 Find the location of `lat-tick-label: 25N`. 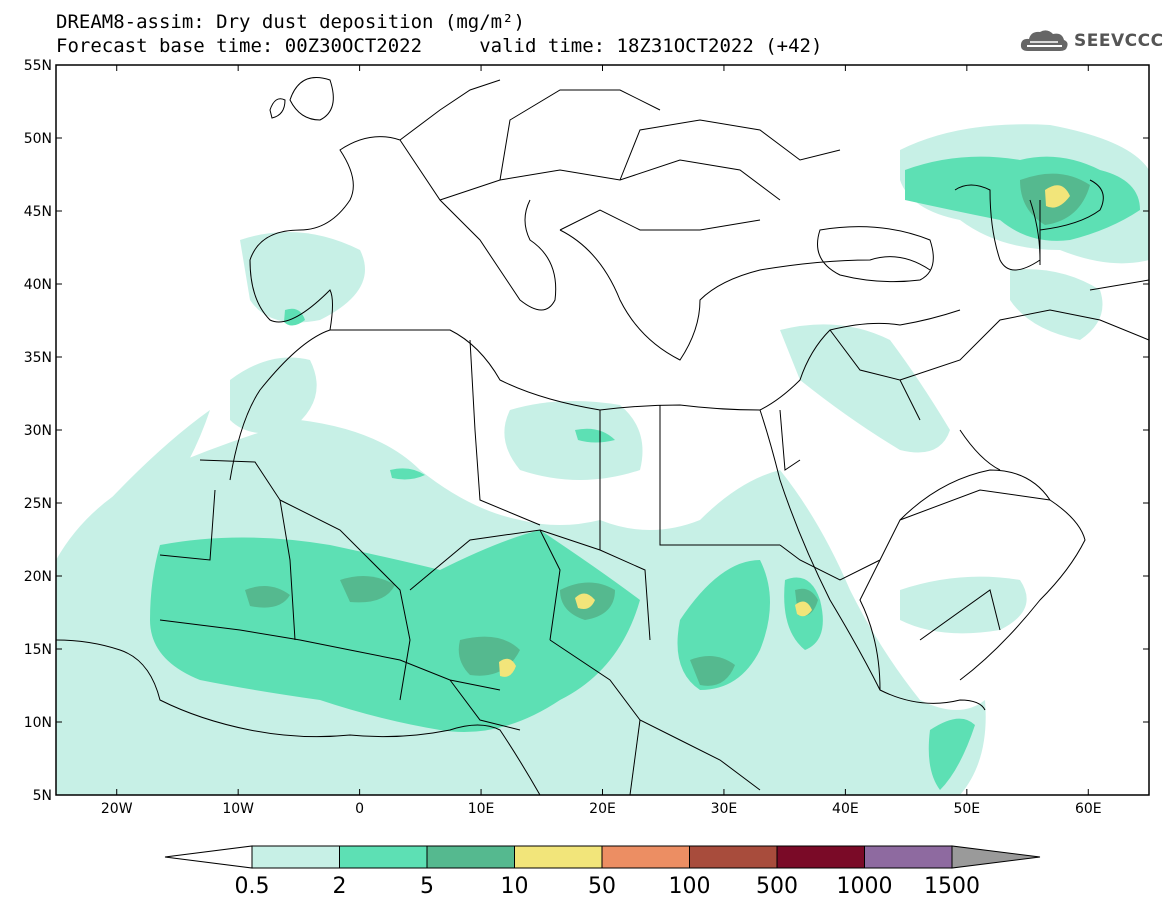

lat-tick-label: 25N is located at coordinates (38, 504).